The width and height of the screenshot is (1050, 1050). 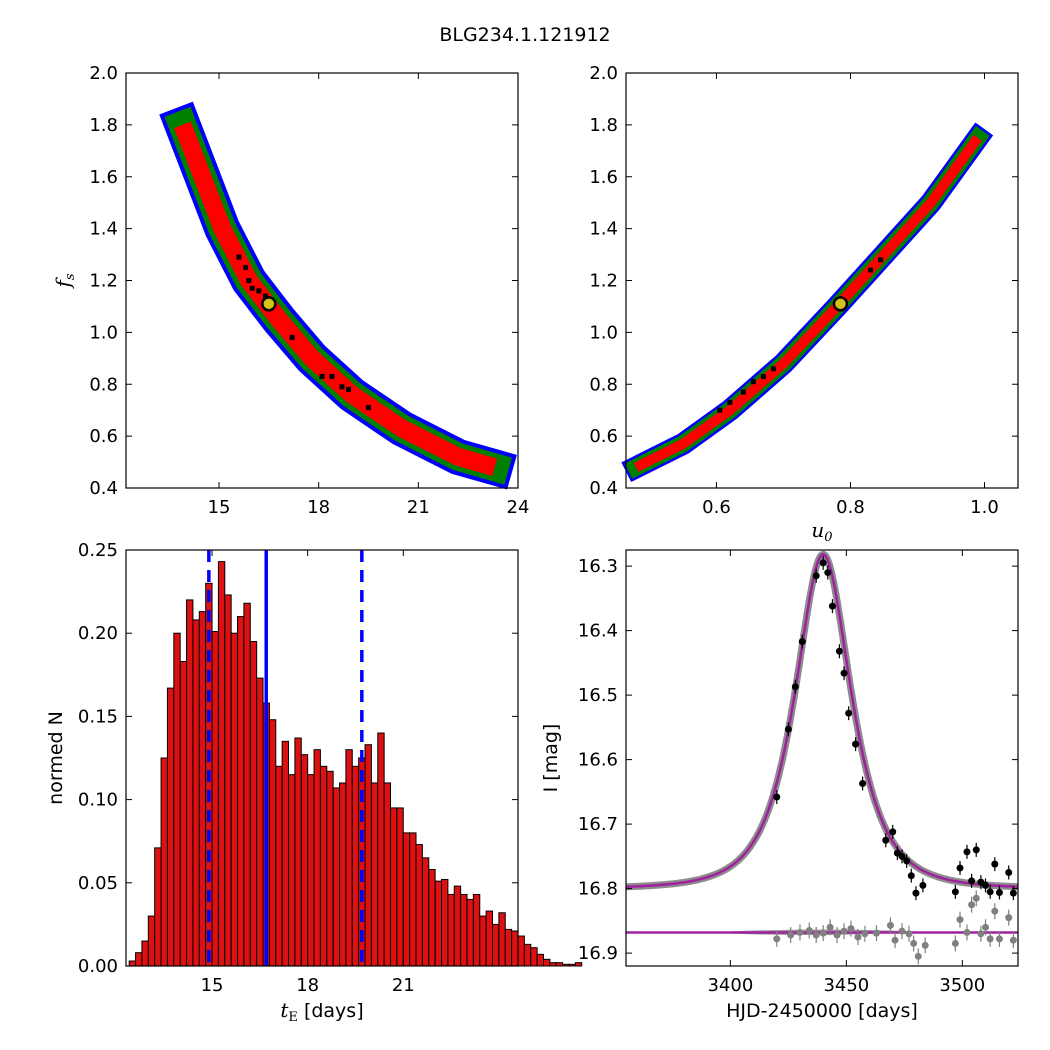 What do you see at coordinates (850, 507) in the screenshot?
I see `x-tick-label: 0.8` at bounding box center [850, 507].